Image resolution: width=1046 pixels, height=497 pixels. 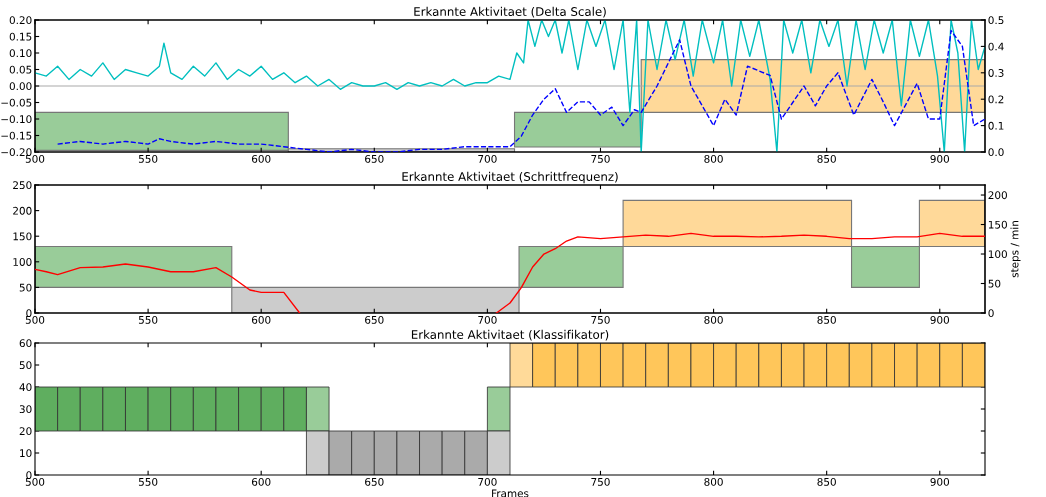 I want to click on y-tick-label: 30, so click(x=25, y=409).